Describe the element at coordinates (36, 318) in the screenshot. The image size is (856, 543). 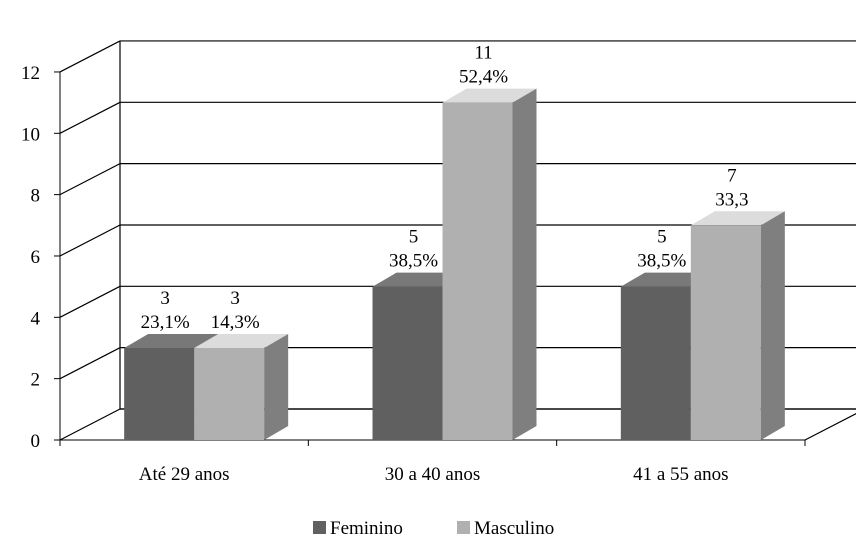
I see `y-tick-label: 4` at that location.